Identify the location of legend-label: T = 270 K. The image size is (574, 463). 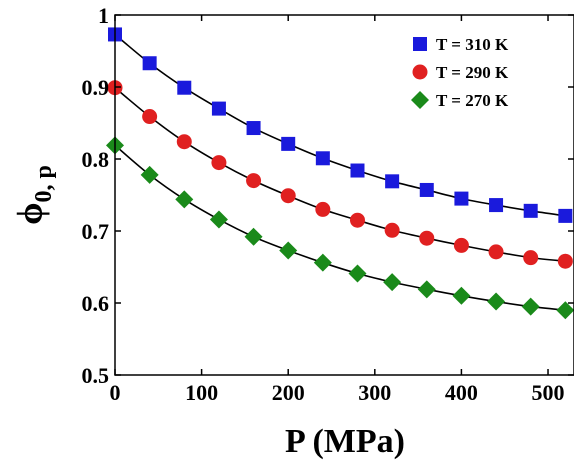
(472, 100).